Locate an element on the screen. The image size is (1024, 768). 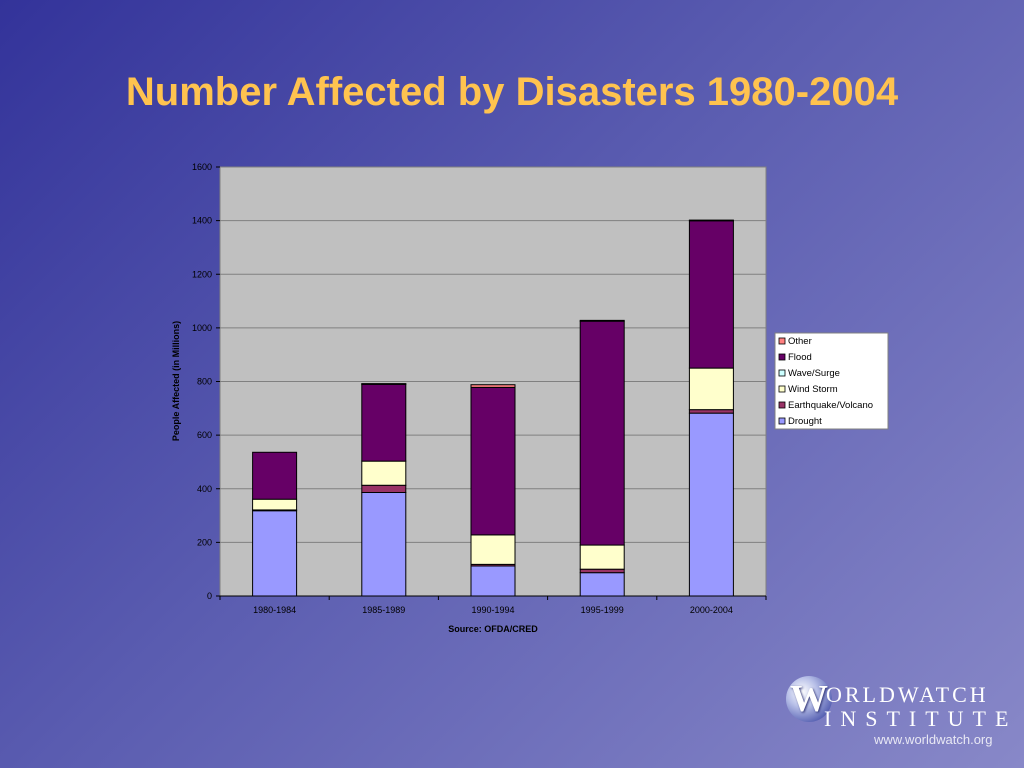
y-tick-label: 600 is located at coordinates (204, 435).